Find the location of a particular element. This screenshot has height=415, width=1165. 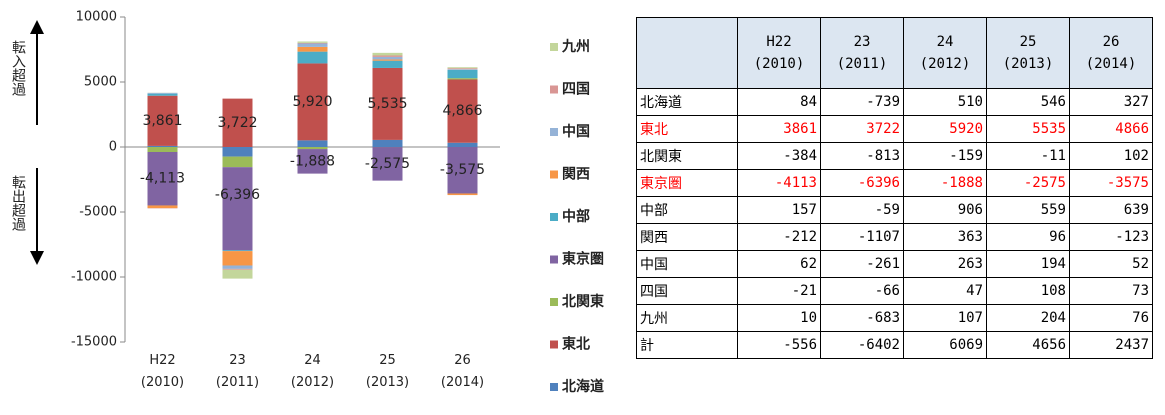

data-label: 5,535 is located at coordinates (387, 104).